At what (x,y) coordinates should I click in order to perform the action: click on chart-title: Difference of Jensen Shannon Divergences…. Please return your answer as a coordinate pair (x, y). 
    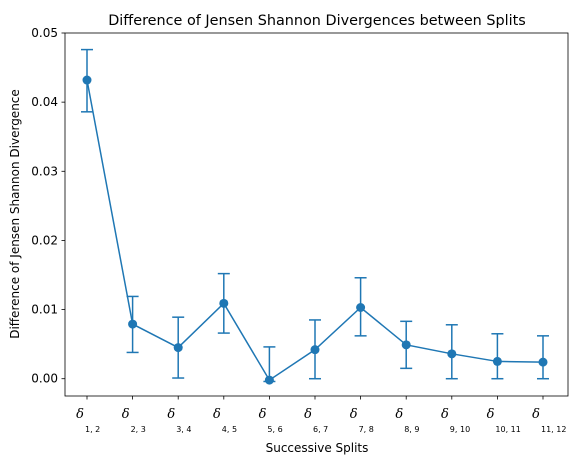
    Looking at the image, I should click on (317, 21).